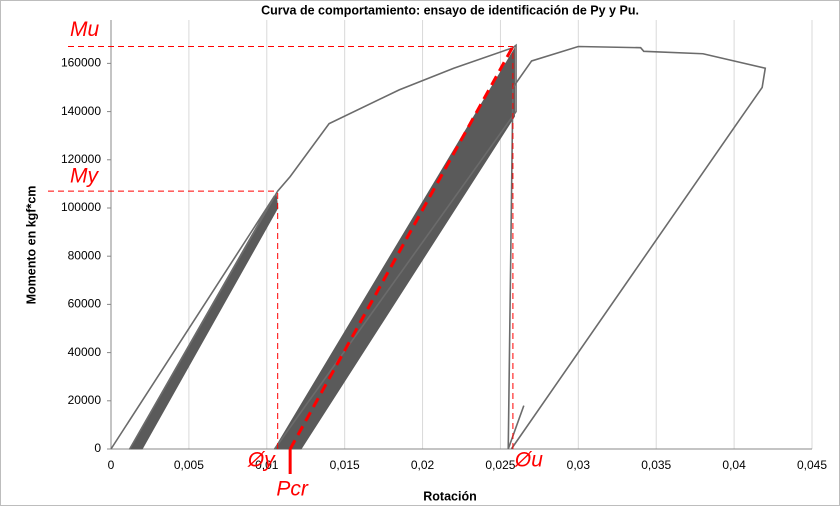  I want to click on x-tick-label: 0,045, so click(812, 465).